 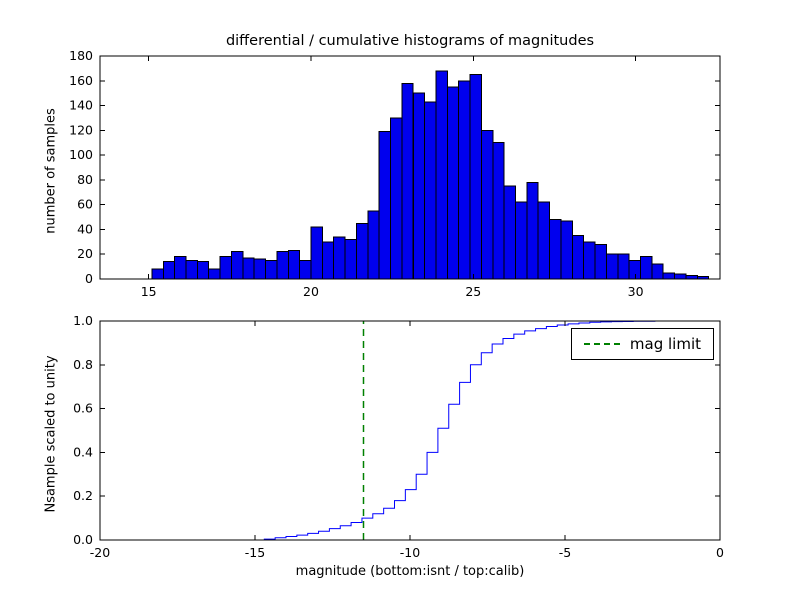 What do you see at coordinates (720, 552) in the screenshot?
I see `x-tick-label: 0` at bounding box center [720, 552].